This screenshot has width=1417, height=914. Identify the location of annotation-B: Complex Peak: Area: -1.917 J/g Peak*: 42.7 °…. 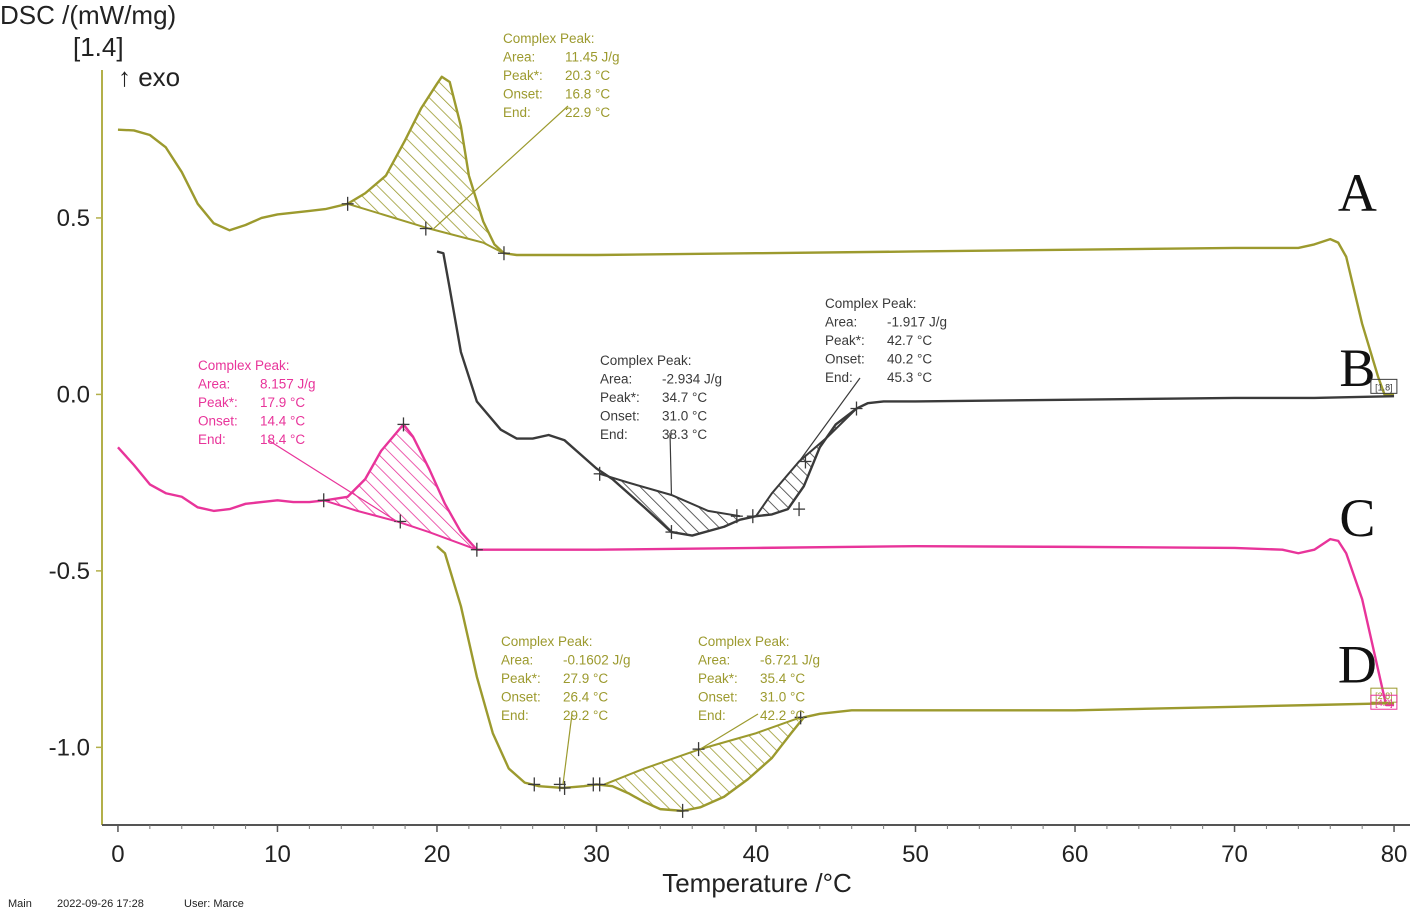
(872, 379).